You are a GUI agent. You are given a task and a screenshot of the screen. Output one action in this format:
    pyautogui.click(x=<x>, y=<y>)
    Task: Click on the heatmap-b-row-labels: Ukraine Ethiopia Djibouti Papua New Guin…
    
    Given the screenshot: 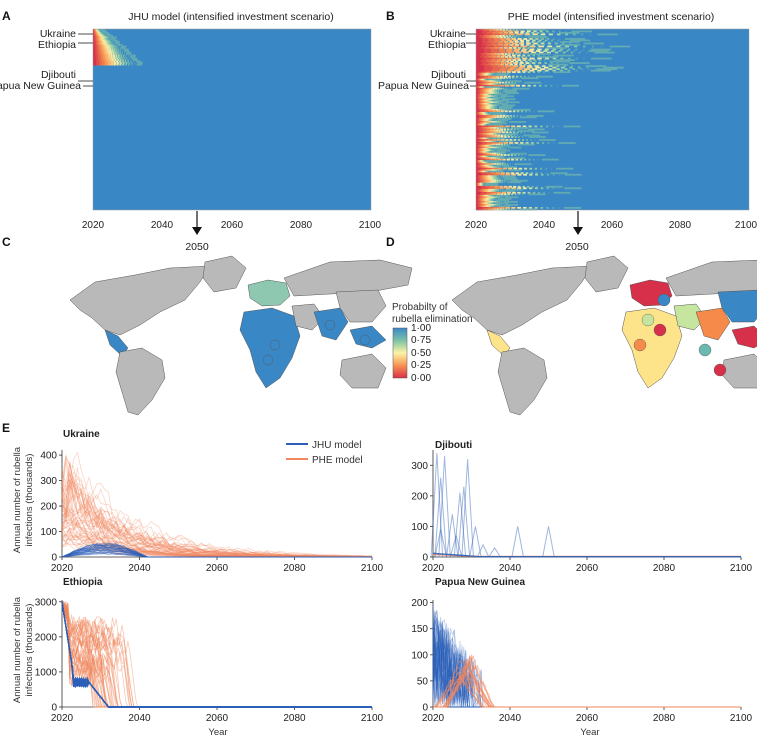 What is the action you would take?
    pyautogui.click(x=427, y=60)
    